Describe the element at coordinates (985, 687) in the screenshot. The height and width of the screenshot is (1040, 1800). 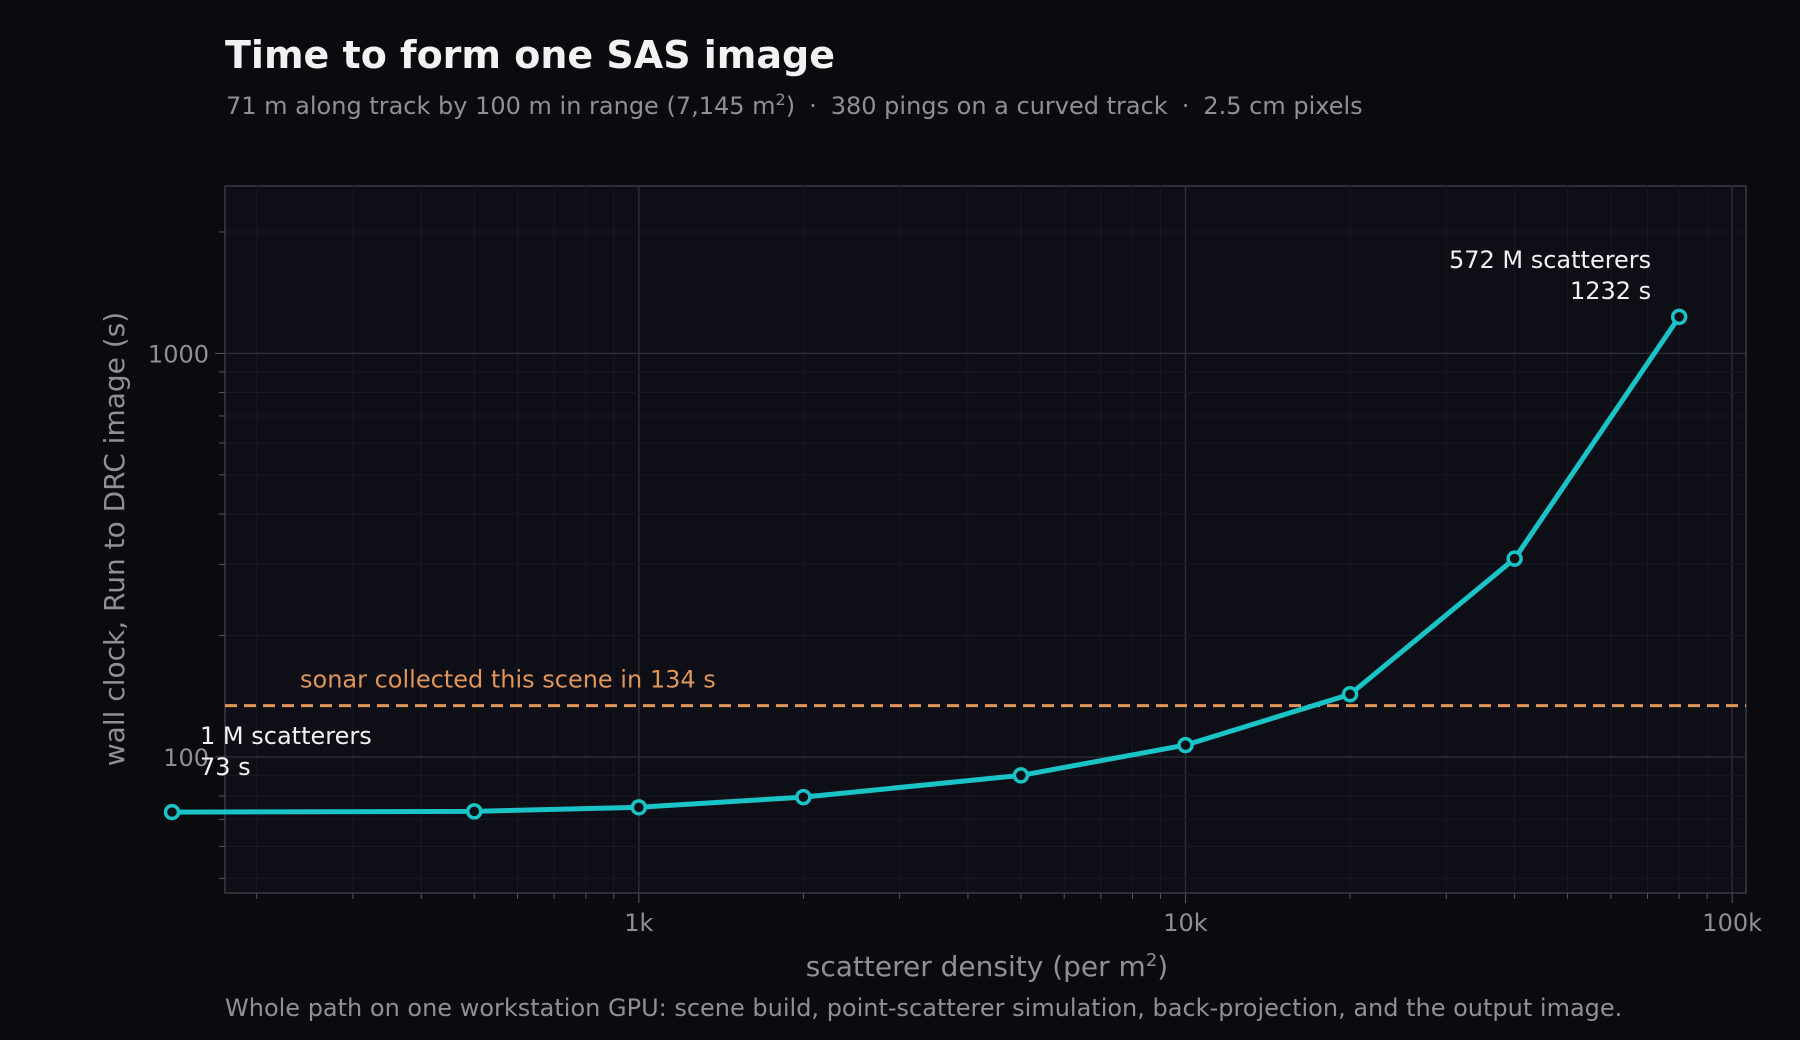
I see `reference-line-group: sonar collected this scene in 134 s` at that location.